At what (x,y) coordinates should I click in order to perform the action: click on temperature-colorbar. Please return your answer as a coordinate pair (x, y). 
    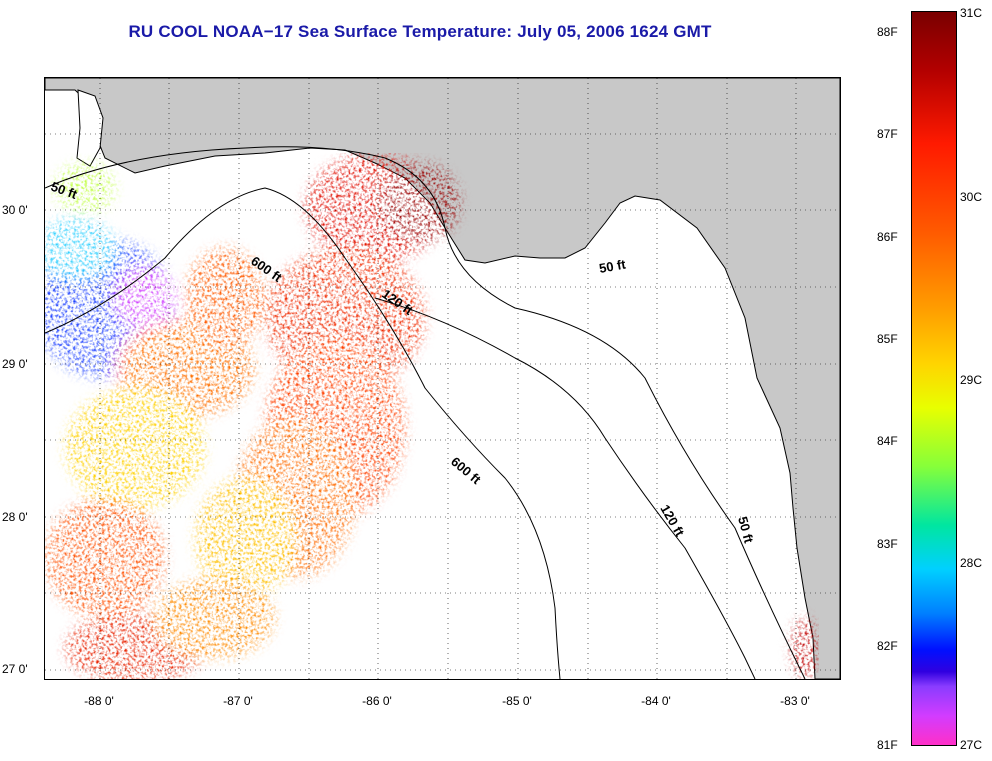
    Looking at the image, I should click on (934, 378).